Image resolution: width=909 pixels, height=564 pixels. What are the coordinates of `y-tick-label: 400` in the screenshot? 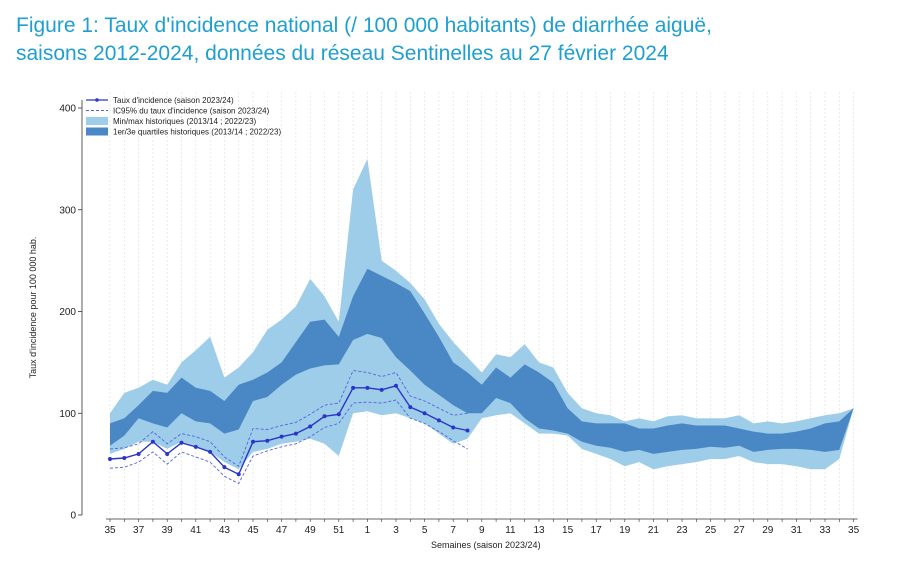 It's located at (67, 109).